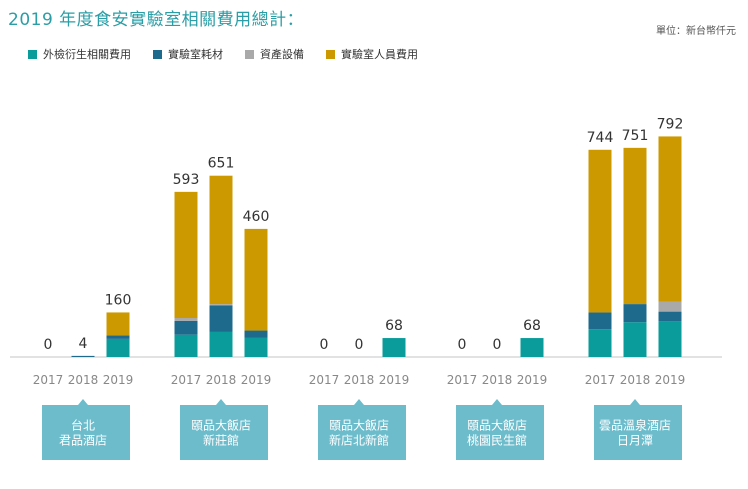  What do you see at coordinates (118, 380) in the screenshot?
I see `year-tick-label-g0-2019: 2019` at bounding box center [118, 380].